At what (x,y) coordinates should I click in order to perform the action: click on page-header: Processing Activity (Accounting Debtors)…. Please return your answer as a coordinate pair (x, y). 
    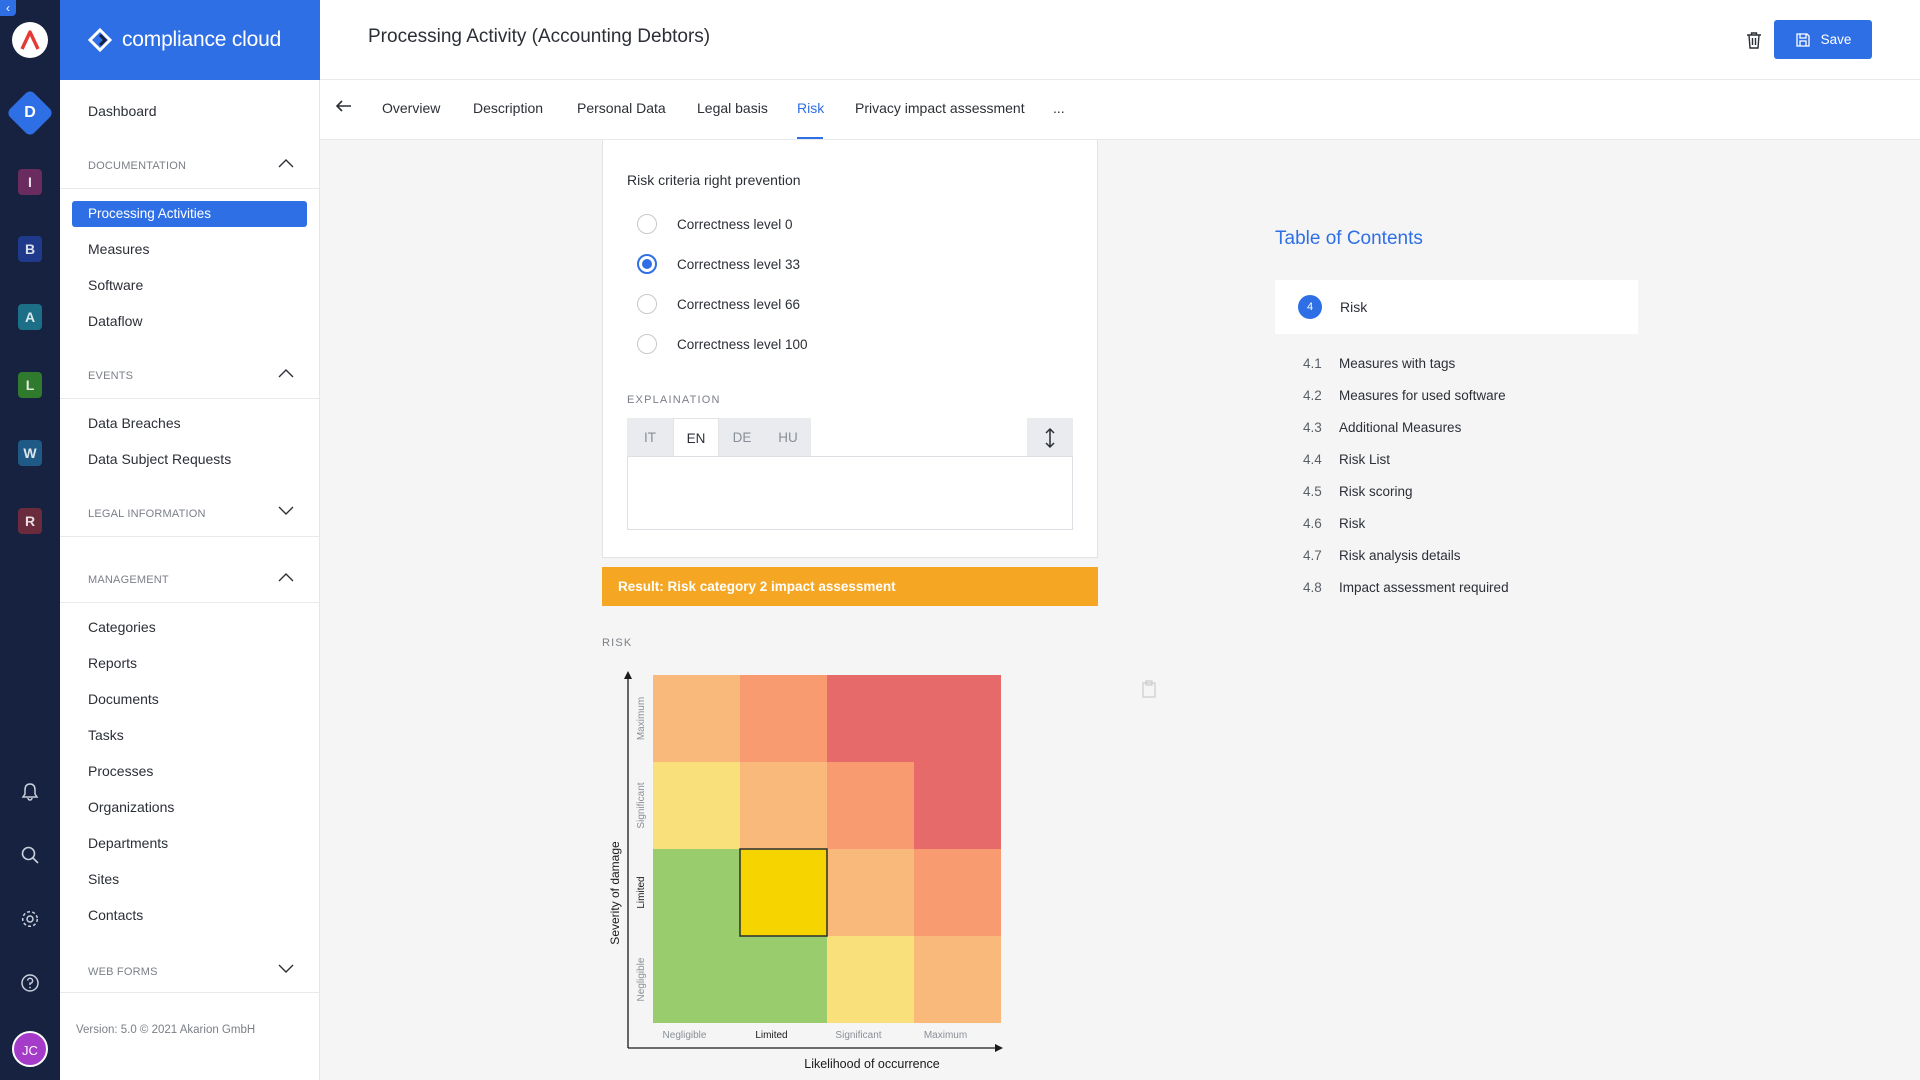
    Looking at the image, I should click on (1120, 40).